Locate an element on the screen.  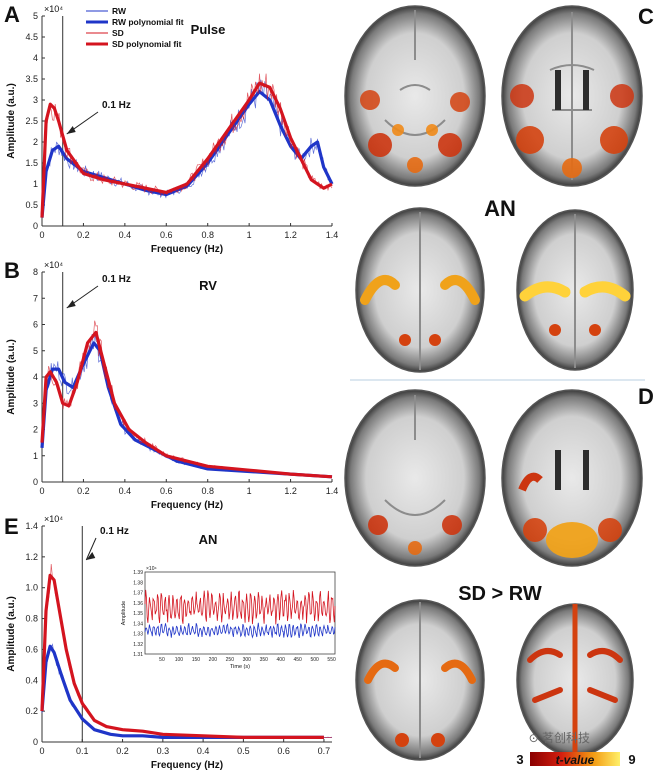
colorbar: 3 t-value 9 is located at coordinates (576, 759).